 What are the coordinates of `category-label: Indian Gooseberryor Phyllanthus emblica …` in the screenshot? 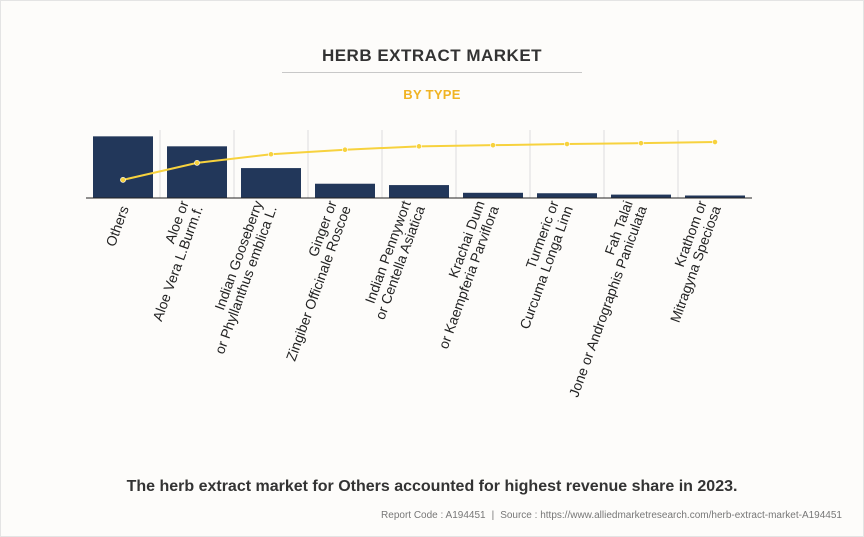 It's located at (238, 277).